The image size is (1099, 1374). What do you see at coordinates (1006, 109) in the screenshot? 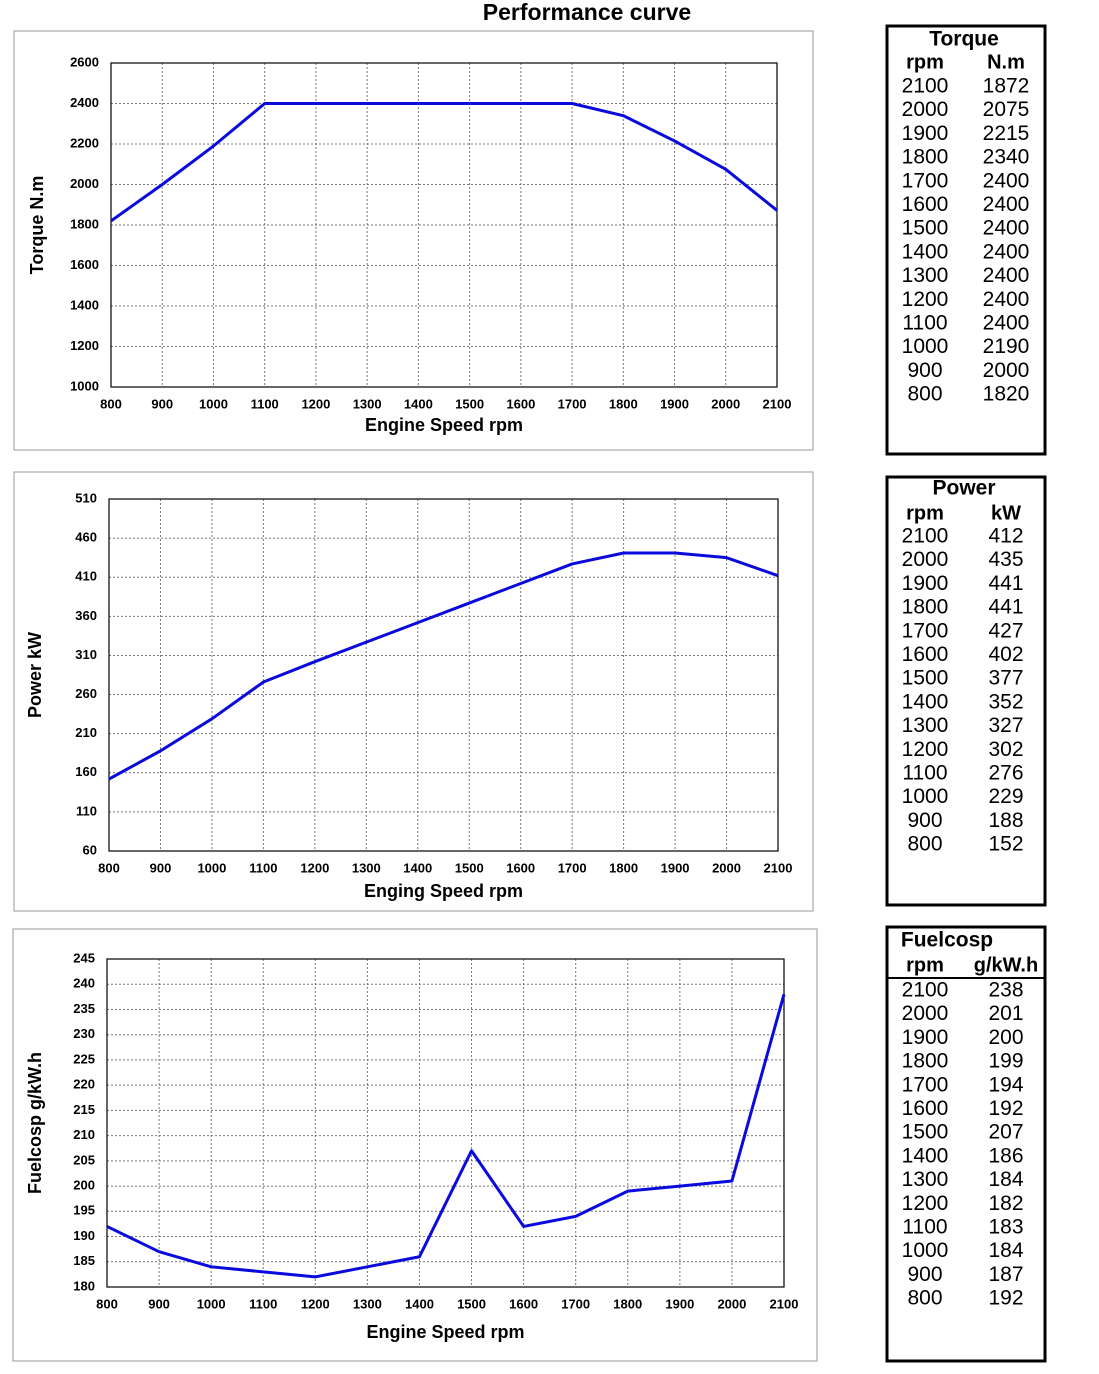
I see `table-cell: 2075` at bounding box center [1006, 109].